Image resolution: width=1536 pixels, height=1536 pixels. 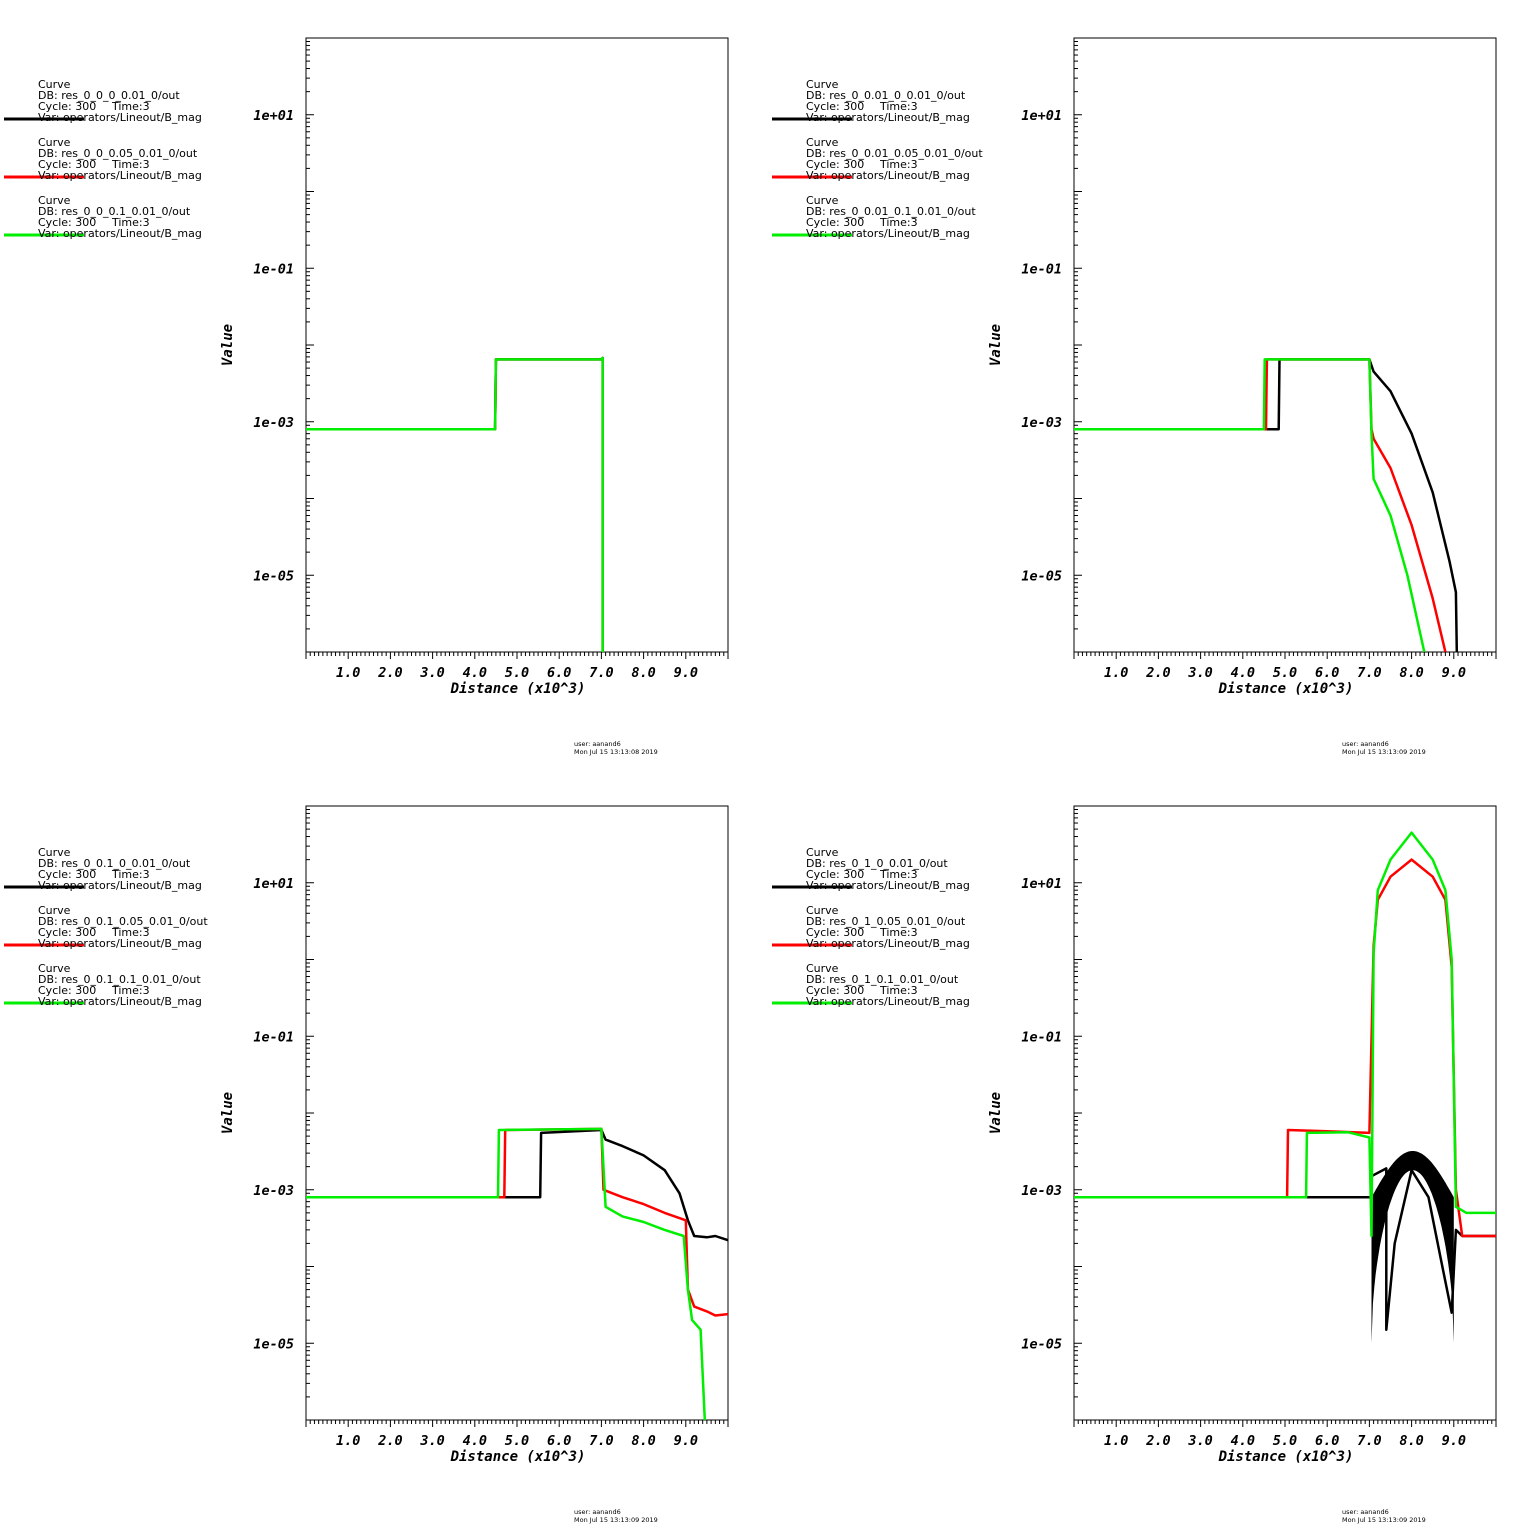 What do you see at coordinates (273, 269) in the screenshot?
I see `y-tick-label: 1e-01` at bounding box center [273, 269].